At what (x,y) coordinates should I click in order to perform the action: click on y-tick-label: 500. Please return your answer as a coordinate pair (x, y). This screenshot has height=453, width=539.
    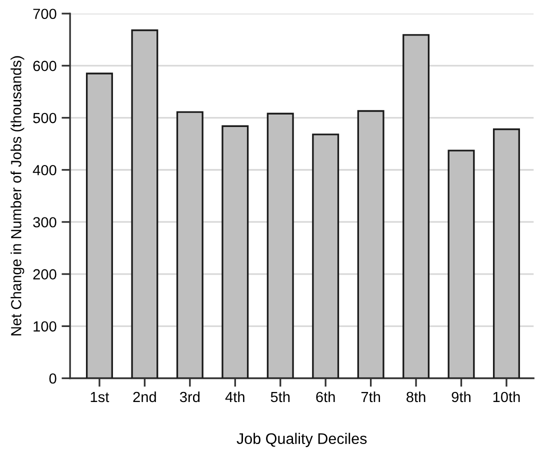
    Looking at the image, I should click on (44, 118).